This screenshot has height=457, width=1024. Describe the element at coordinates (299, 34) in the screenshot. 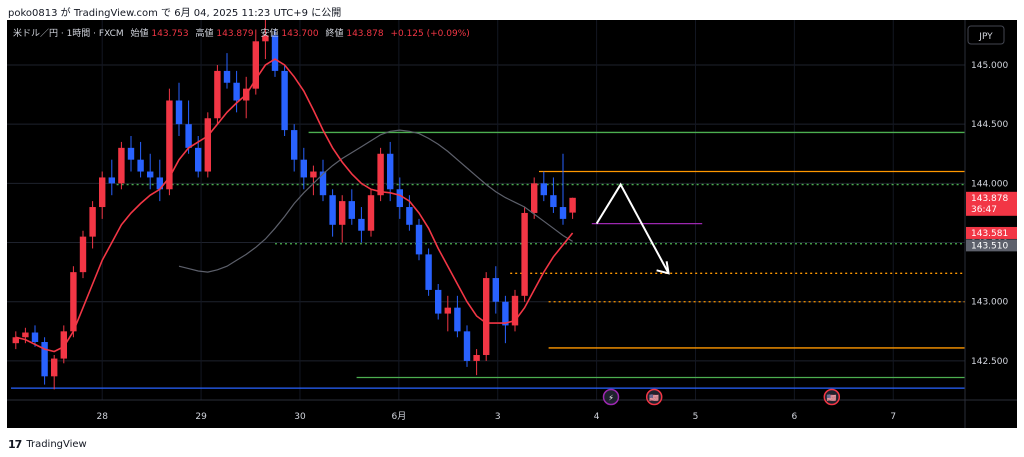

I see `legend-low-value: 143.700` at that location.